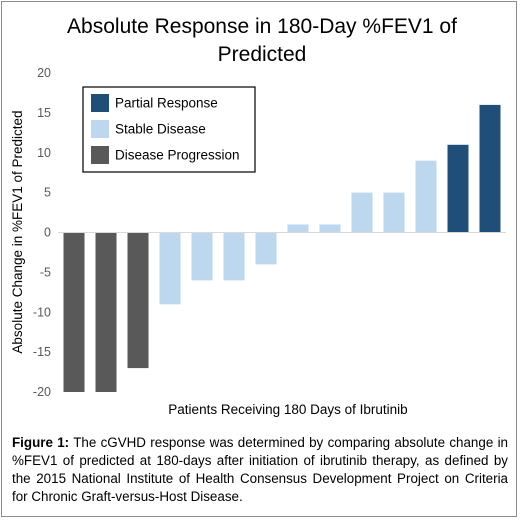  I want to click on x-axis-label-group: Patients Receiving 180 Days of Ibrutinib, so click(287, 409).